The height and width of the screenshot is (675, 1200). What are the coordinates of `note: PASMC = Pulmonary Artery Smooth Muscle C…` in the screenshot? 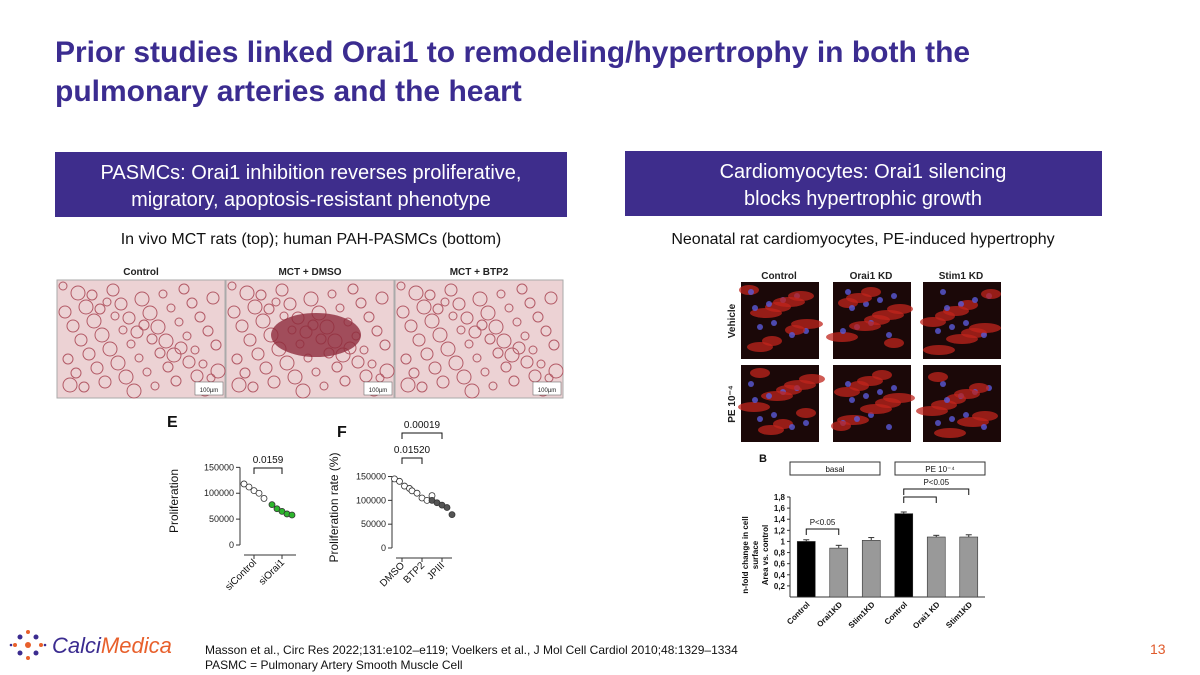 It's located at (334, 665).